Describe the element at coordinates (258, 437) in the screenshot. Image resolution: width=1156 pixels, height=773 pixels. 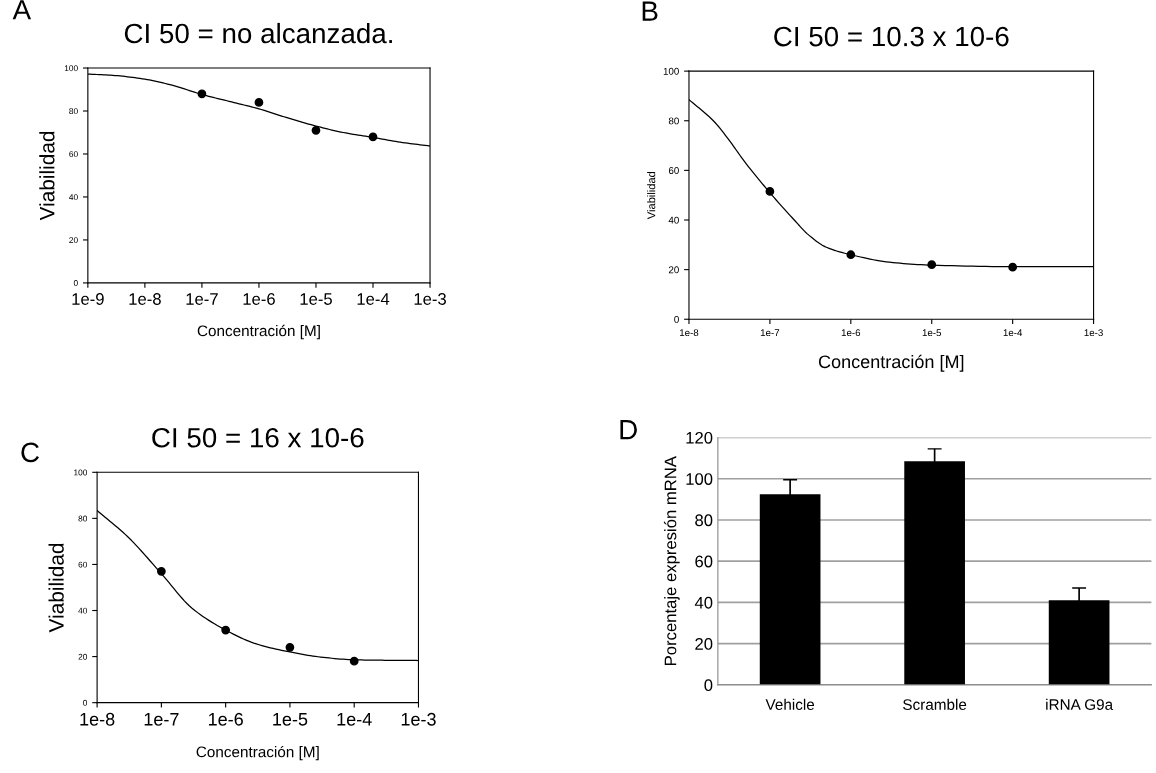
I see `chart-title: CI 50 = 16 x 10-6` at that location.